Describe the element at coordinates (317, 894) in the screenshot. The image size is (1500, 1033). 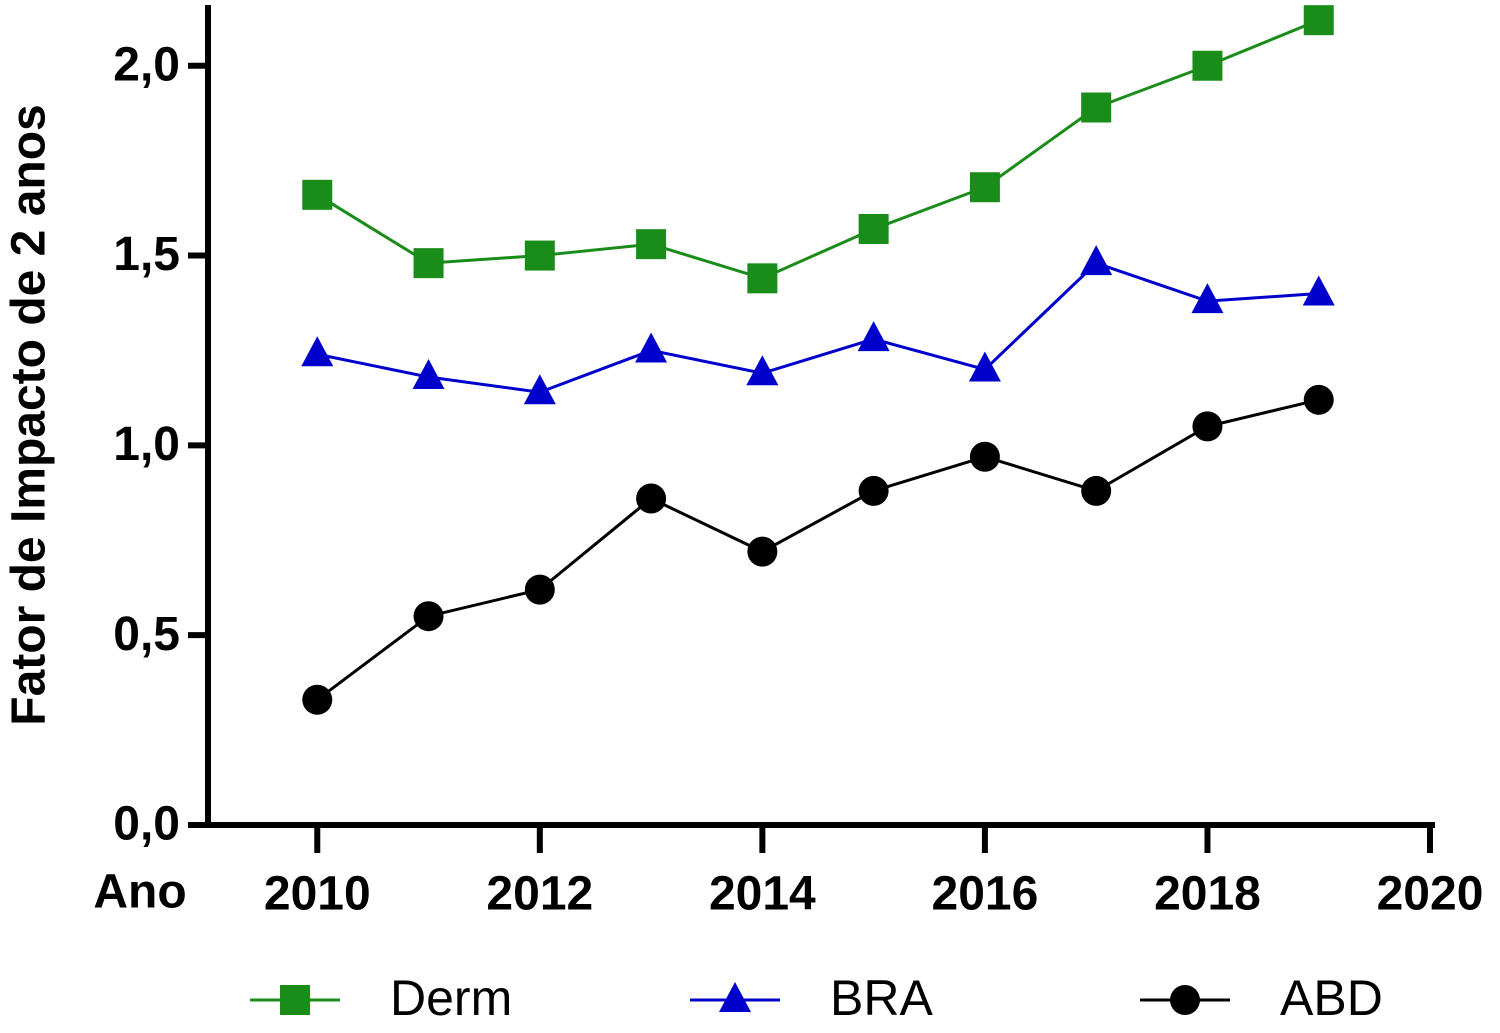
I see `x-tick-label: 2010` at that location.